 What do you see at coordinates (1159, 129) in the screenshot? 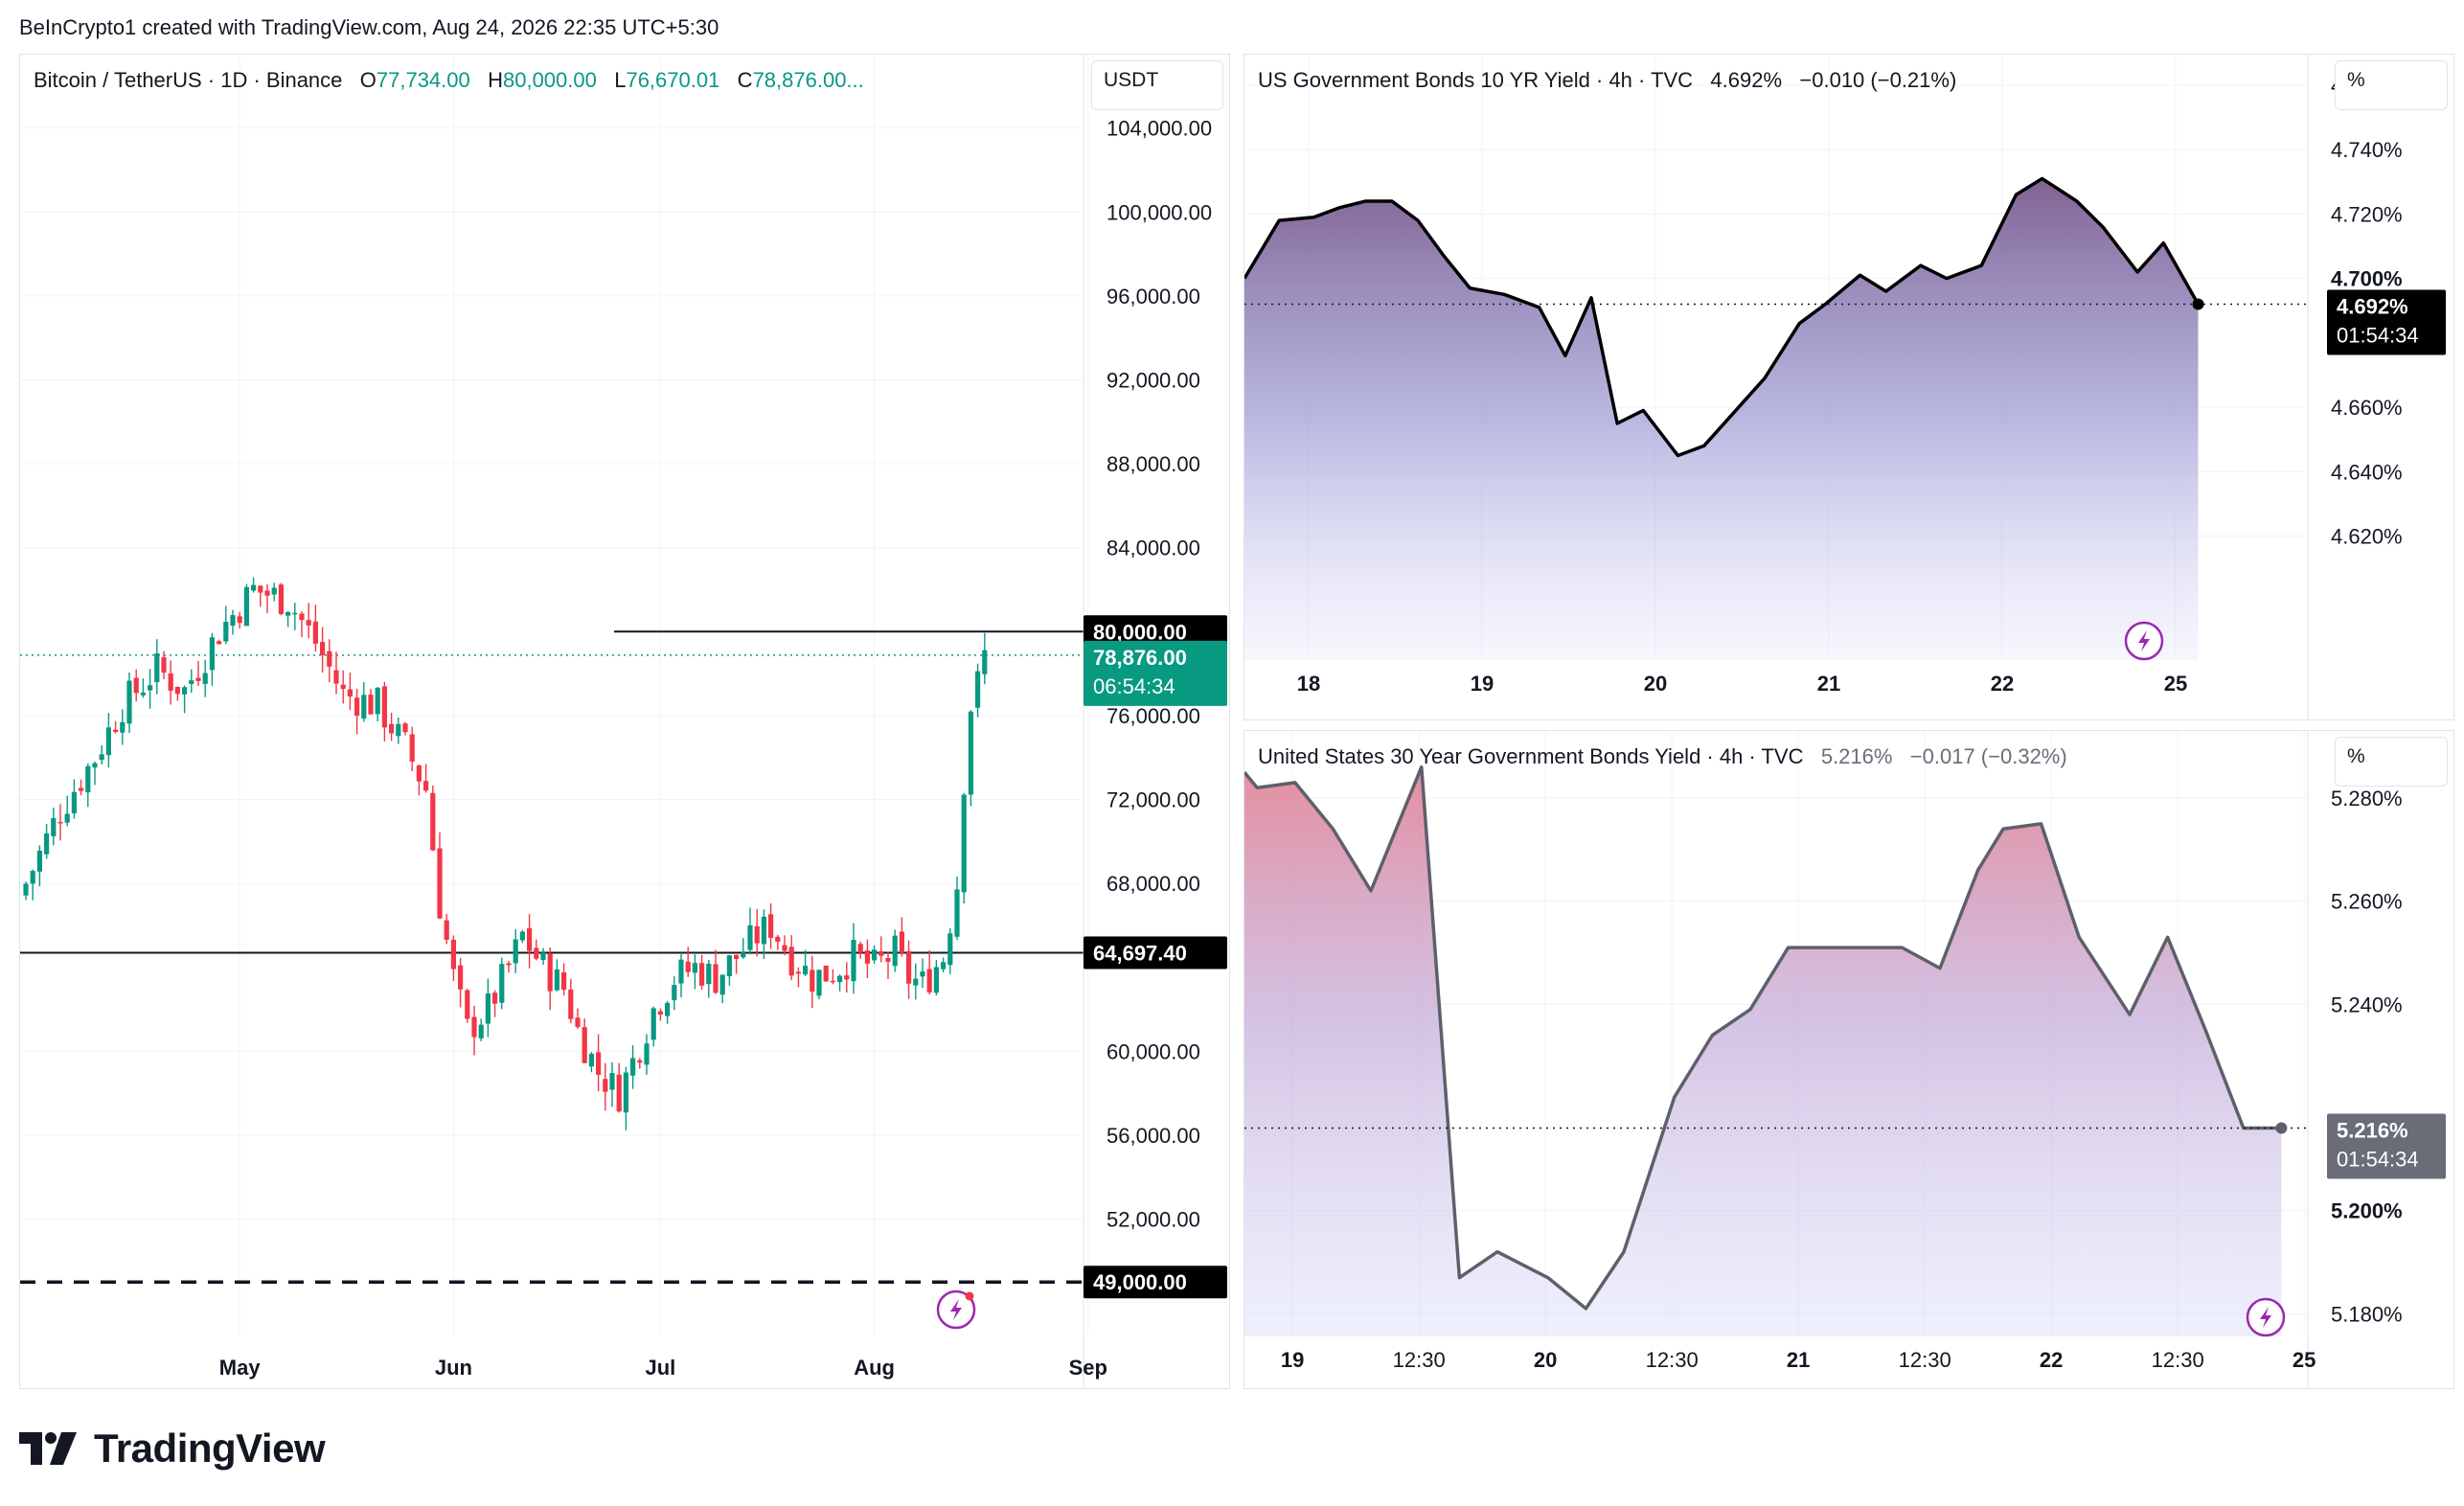
I see `btc-ytick-label: 104,000.00` at bounding box center [1159, 129].